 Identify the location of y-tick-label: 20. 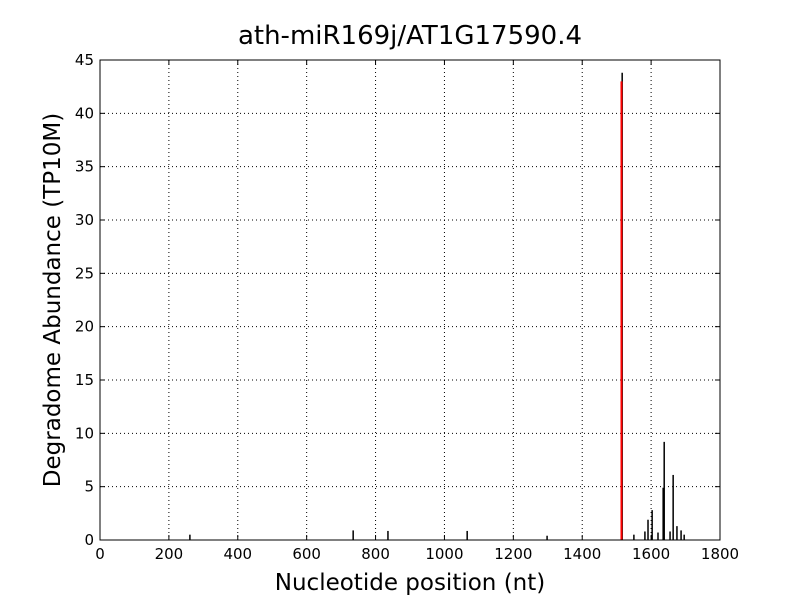
(84, 327).